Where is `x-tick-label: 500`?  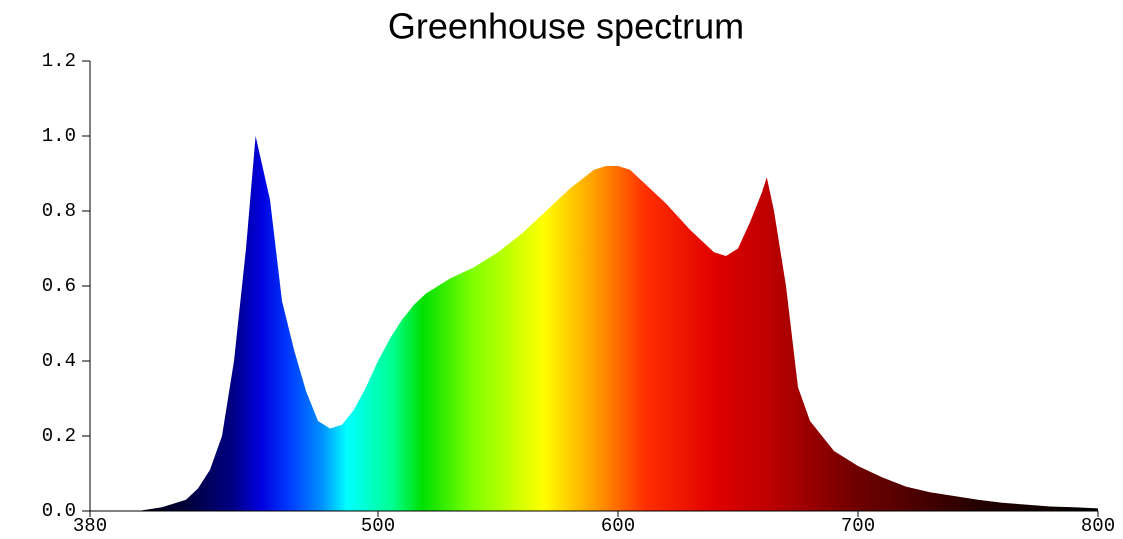
x-tick-label: 500 is located at coordinates (378, 526).